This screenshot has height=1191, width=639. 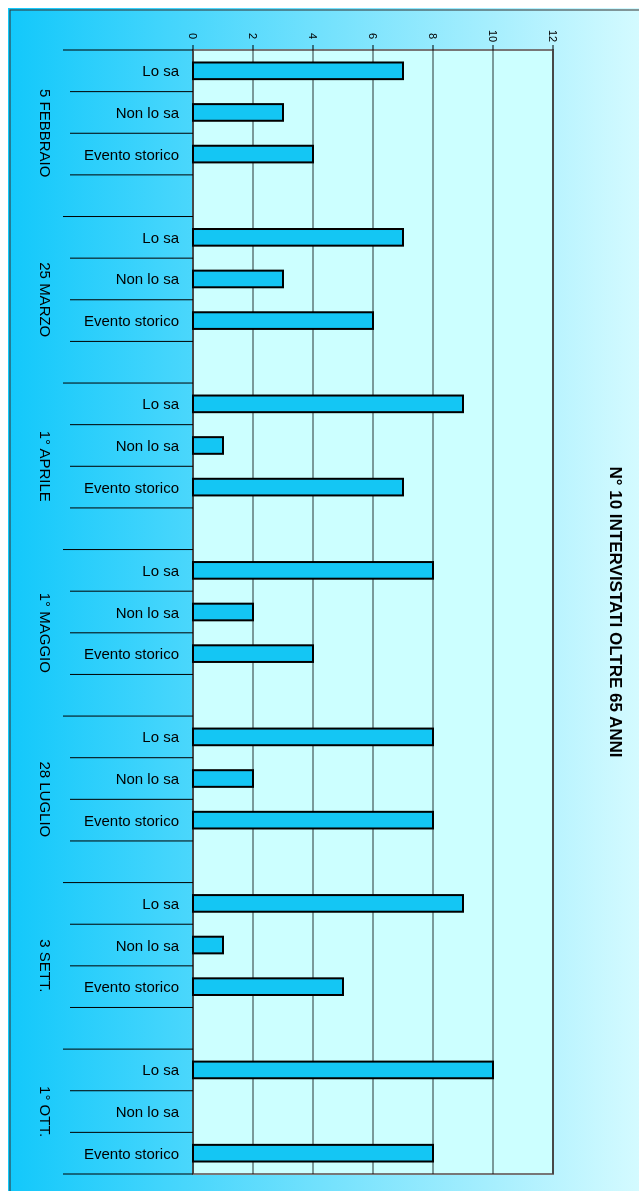 I want to click on text: 1° APRILE, so click(x=45, y=466).